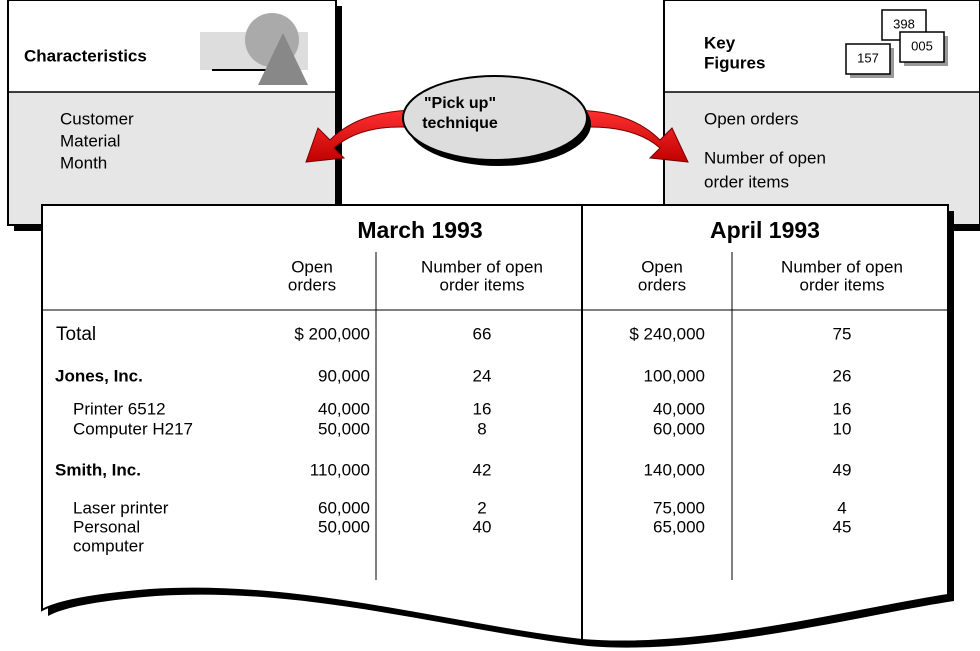  I want to click on cell-value: 26, so click(842, 375).